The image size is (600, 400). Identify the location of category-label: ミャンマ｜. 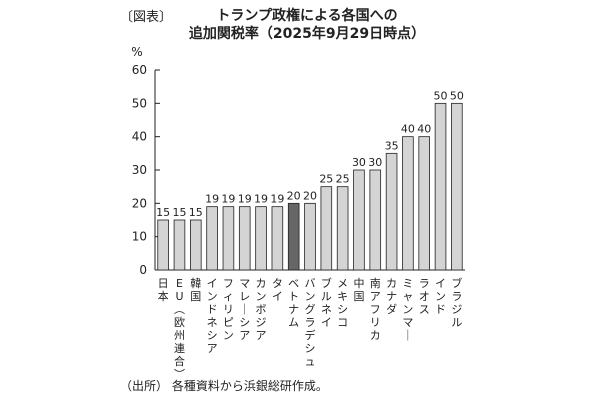
(407, 309).